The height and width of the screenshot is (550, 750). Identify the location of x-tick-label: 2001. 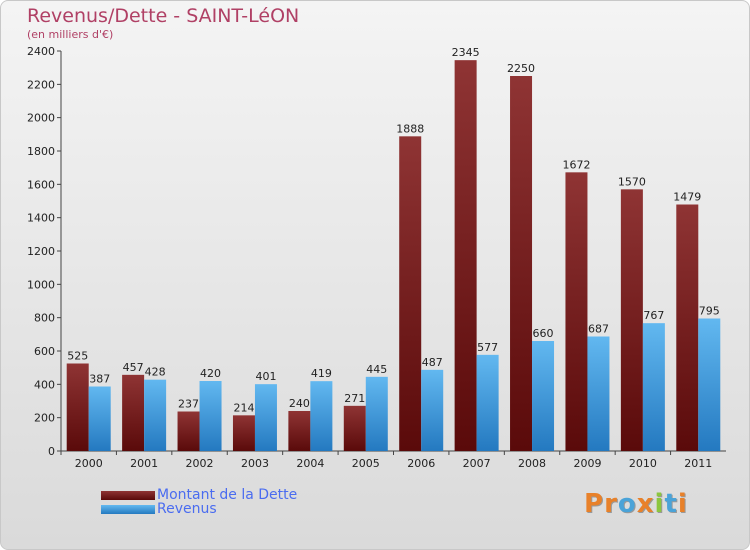
(144, 463).